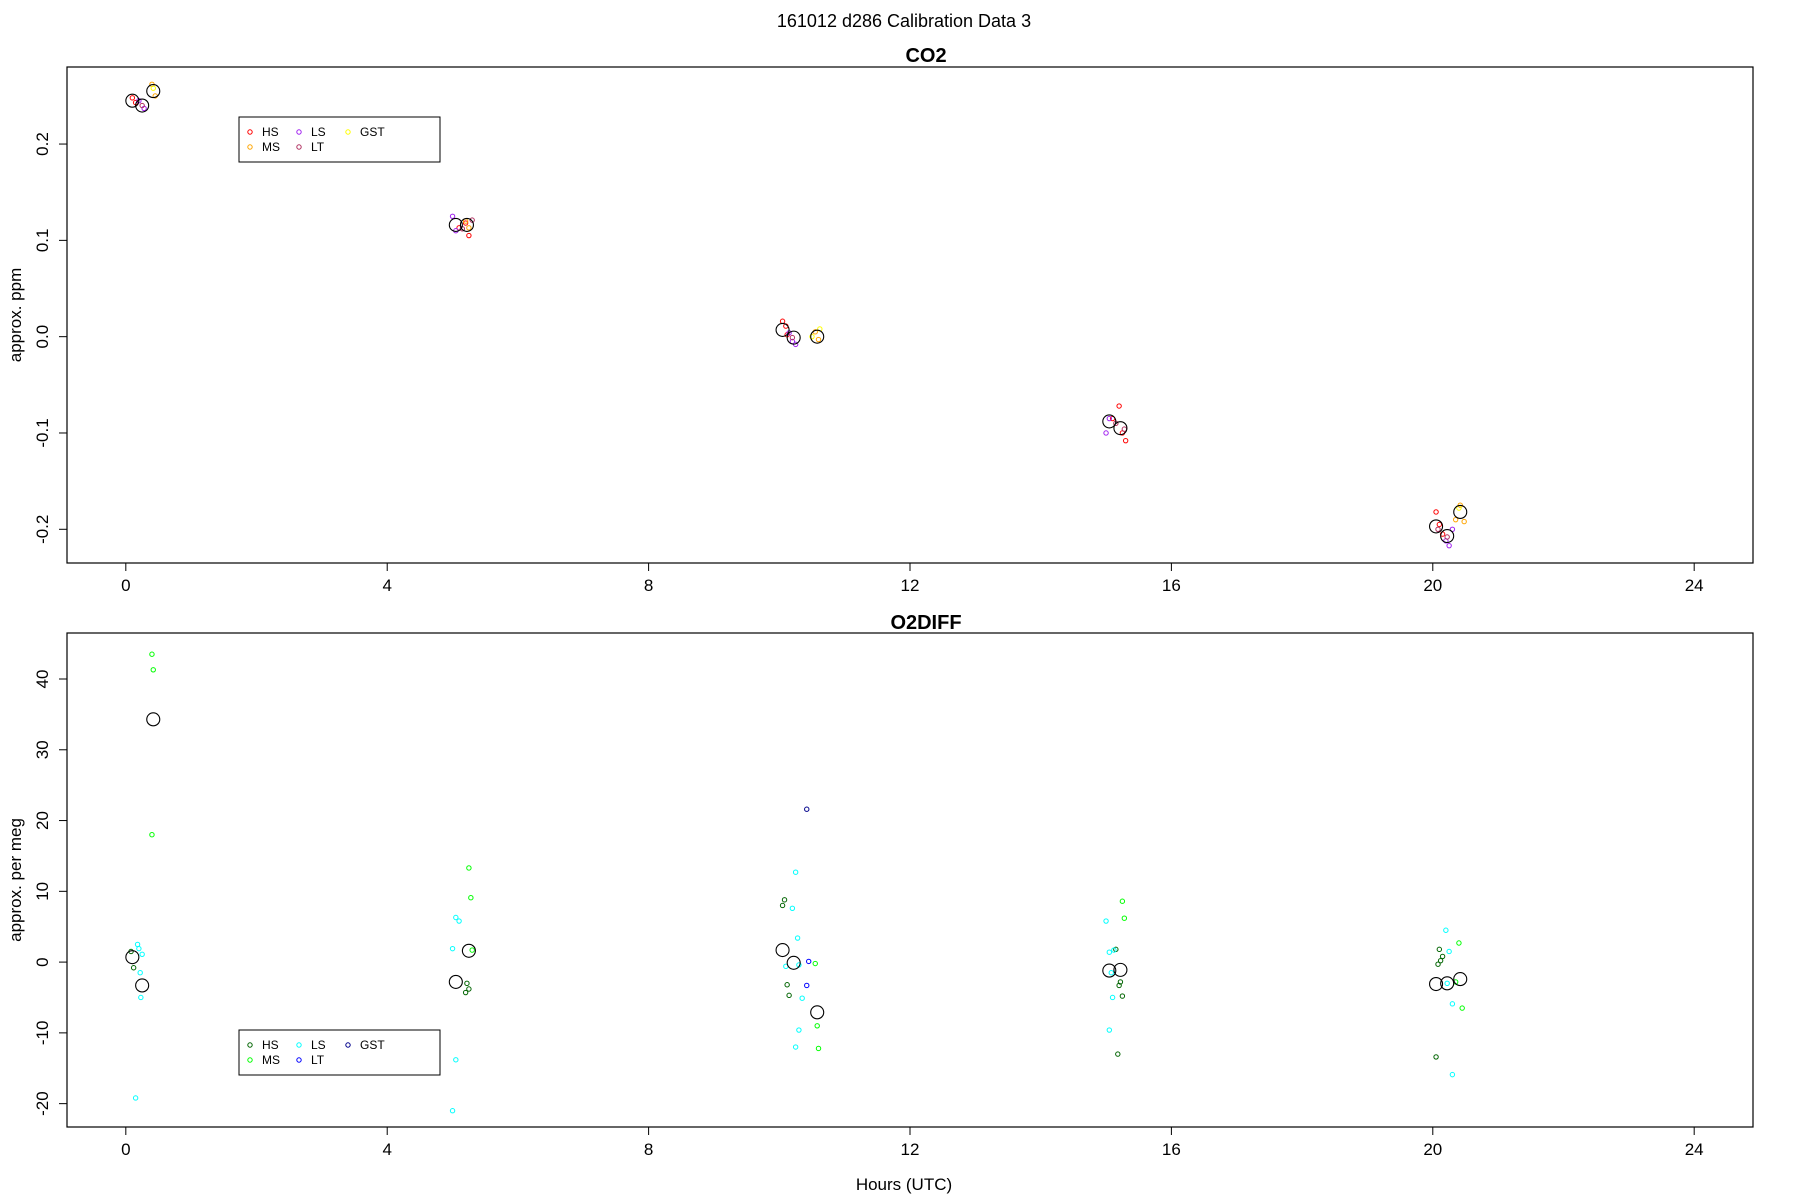 This screenshot has width=1800, height=1200. What do you see at coordinates (348, 132) in the screenshot?
I see `legend-marker-gst` at bounding box center [348, 132].